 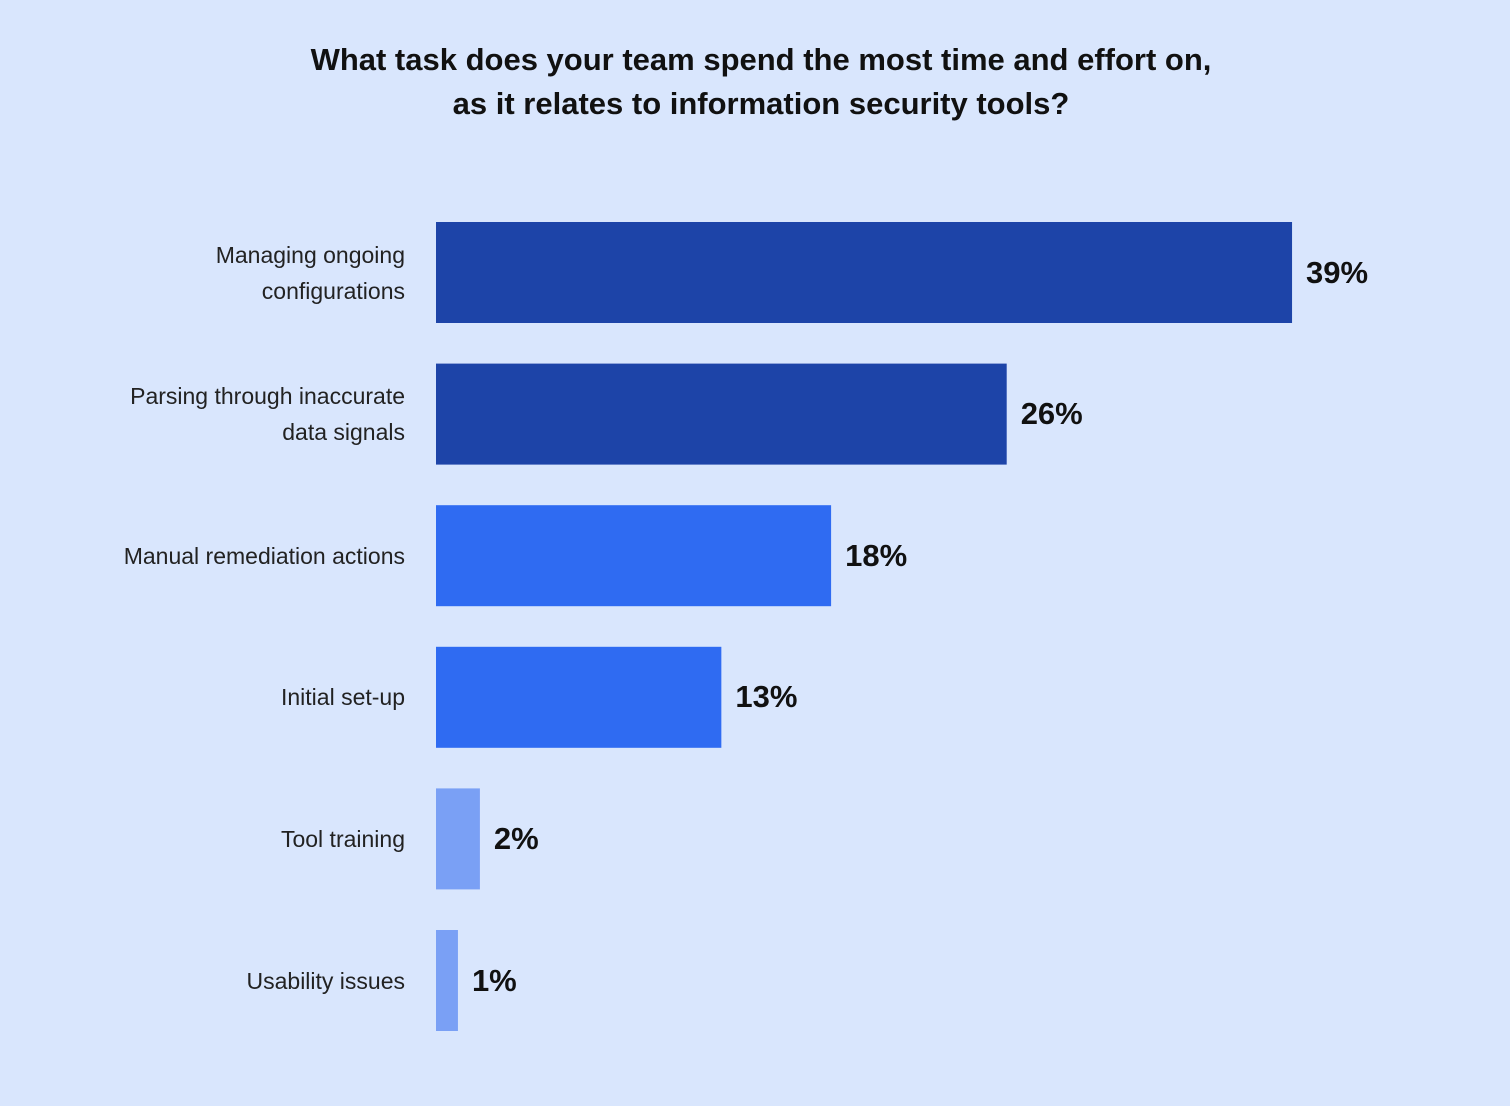 I want to click on value-label: 13%, so click(x=766, y=697).